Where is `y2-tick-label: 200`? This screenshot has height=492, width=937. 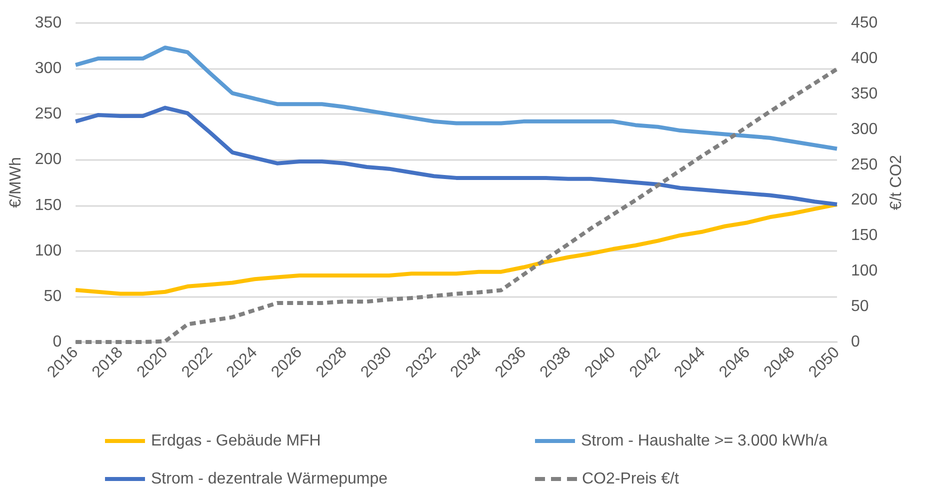
y2-tick-label: 200 is located at coordinates (864, 200).